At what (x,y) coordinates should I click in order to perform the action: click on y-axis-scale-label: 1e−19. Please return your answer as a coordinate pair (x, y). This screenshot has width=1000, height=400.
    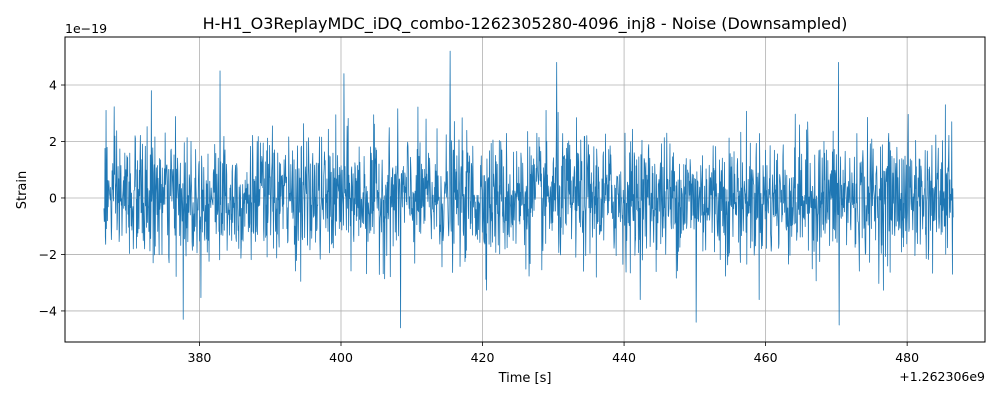
    Looking at the image, I should click on (86, 28).